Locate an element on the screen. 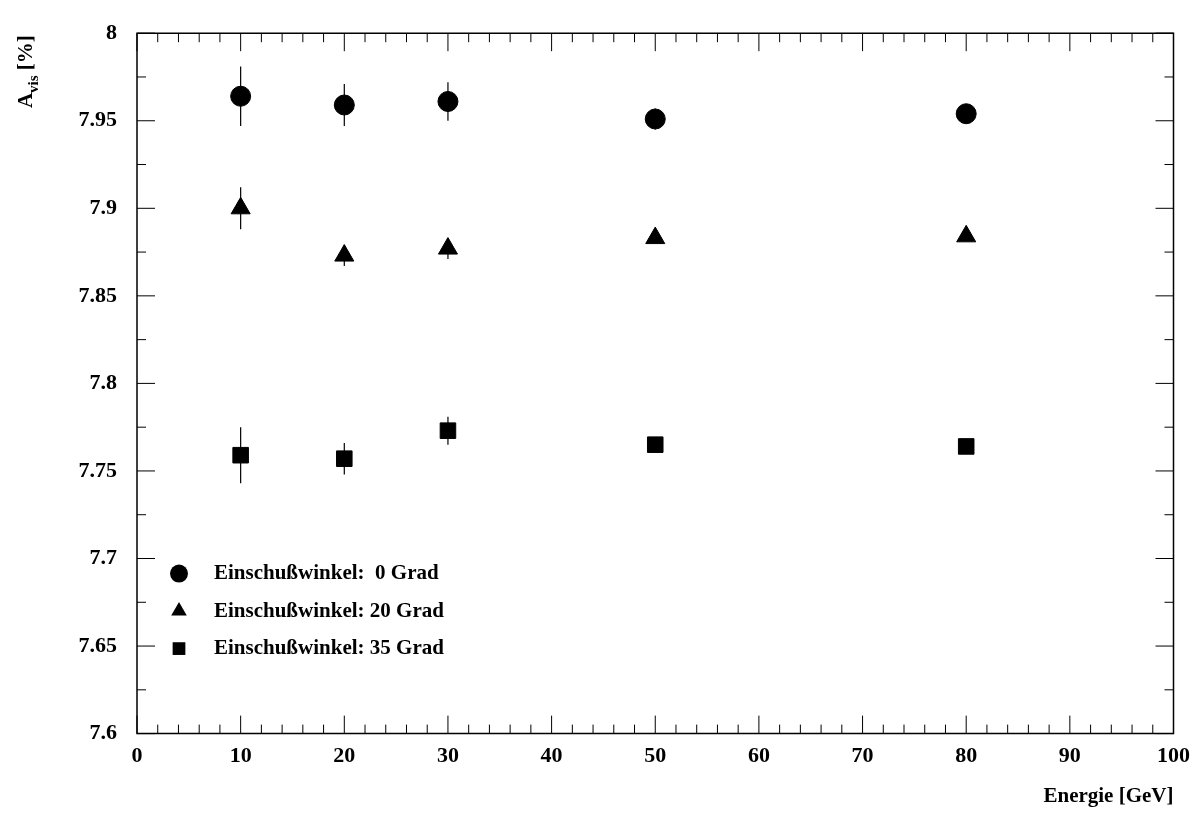 This screenshot has width=1200, height=826. y-tick-label: 7.7 is located at coordinates (103, 557).